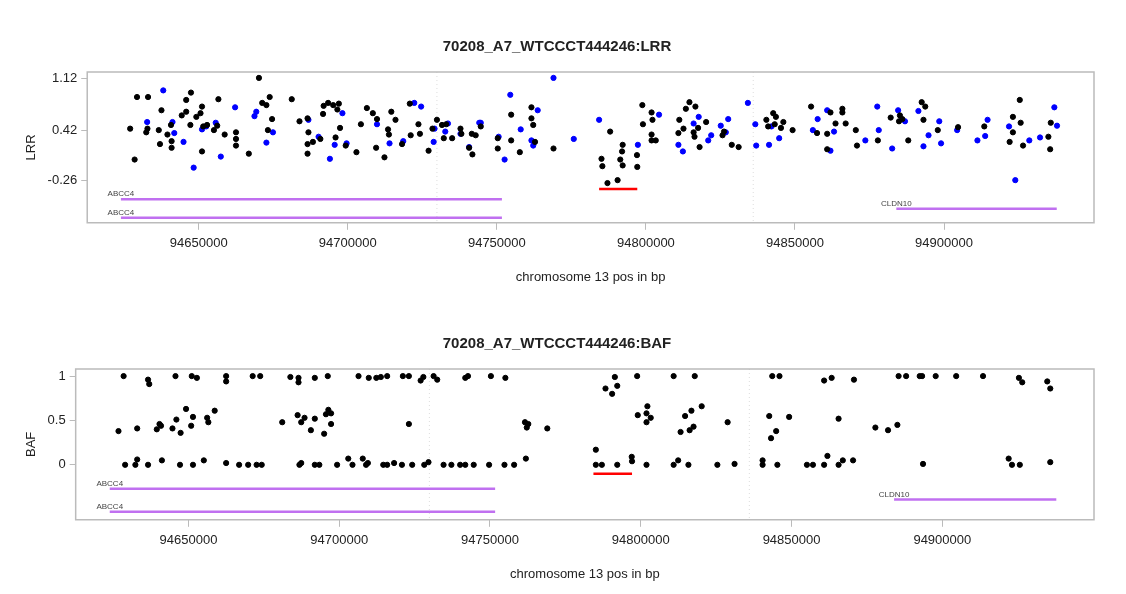  Describe the element at coordinates (31, 444) in the screenshot. I see `y-axis-title: BAF` at that location.